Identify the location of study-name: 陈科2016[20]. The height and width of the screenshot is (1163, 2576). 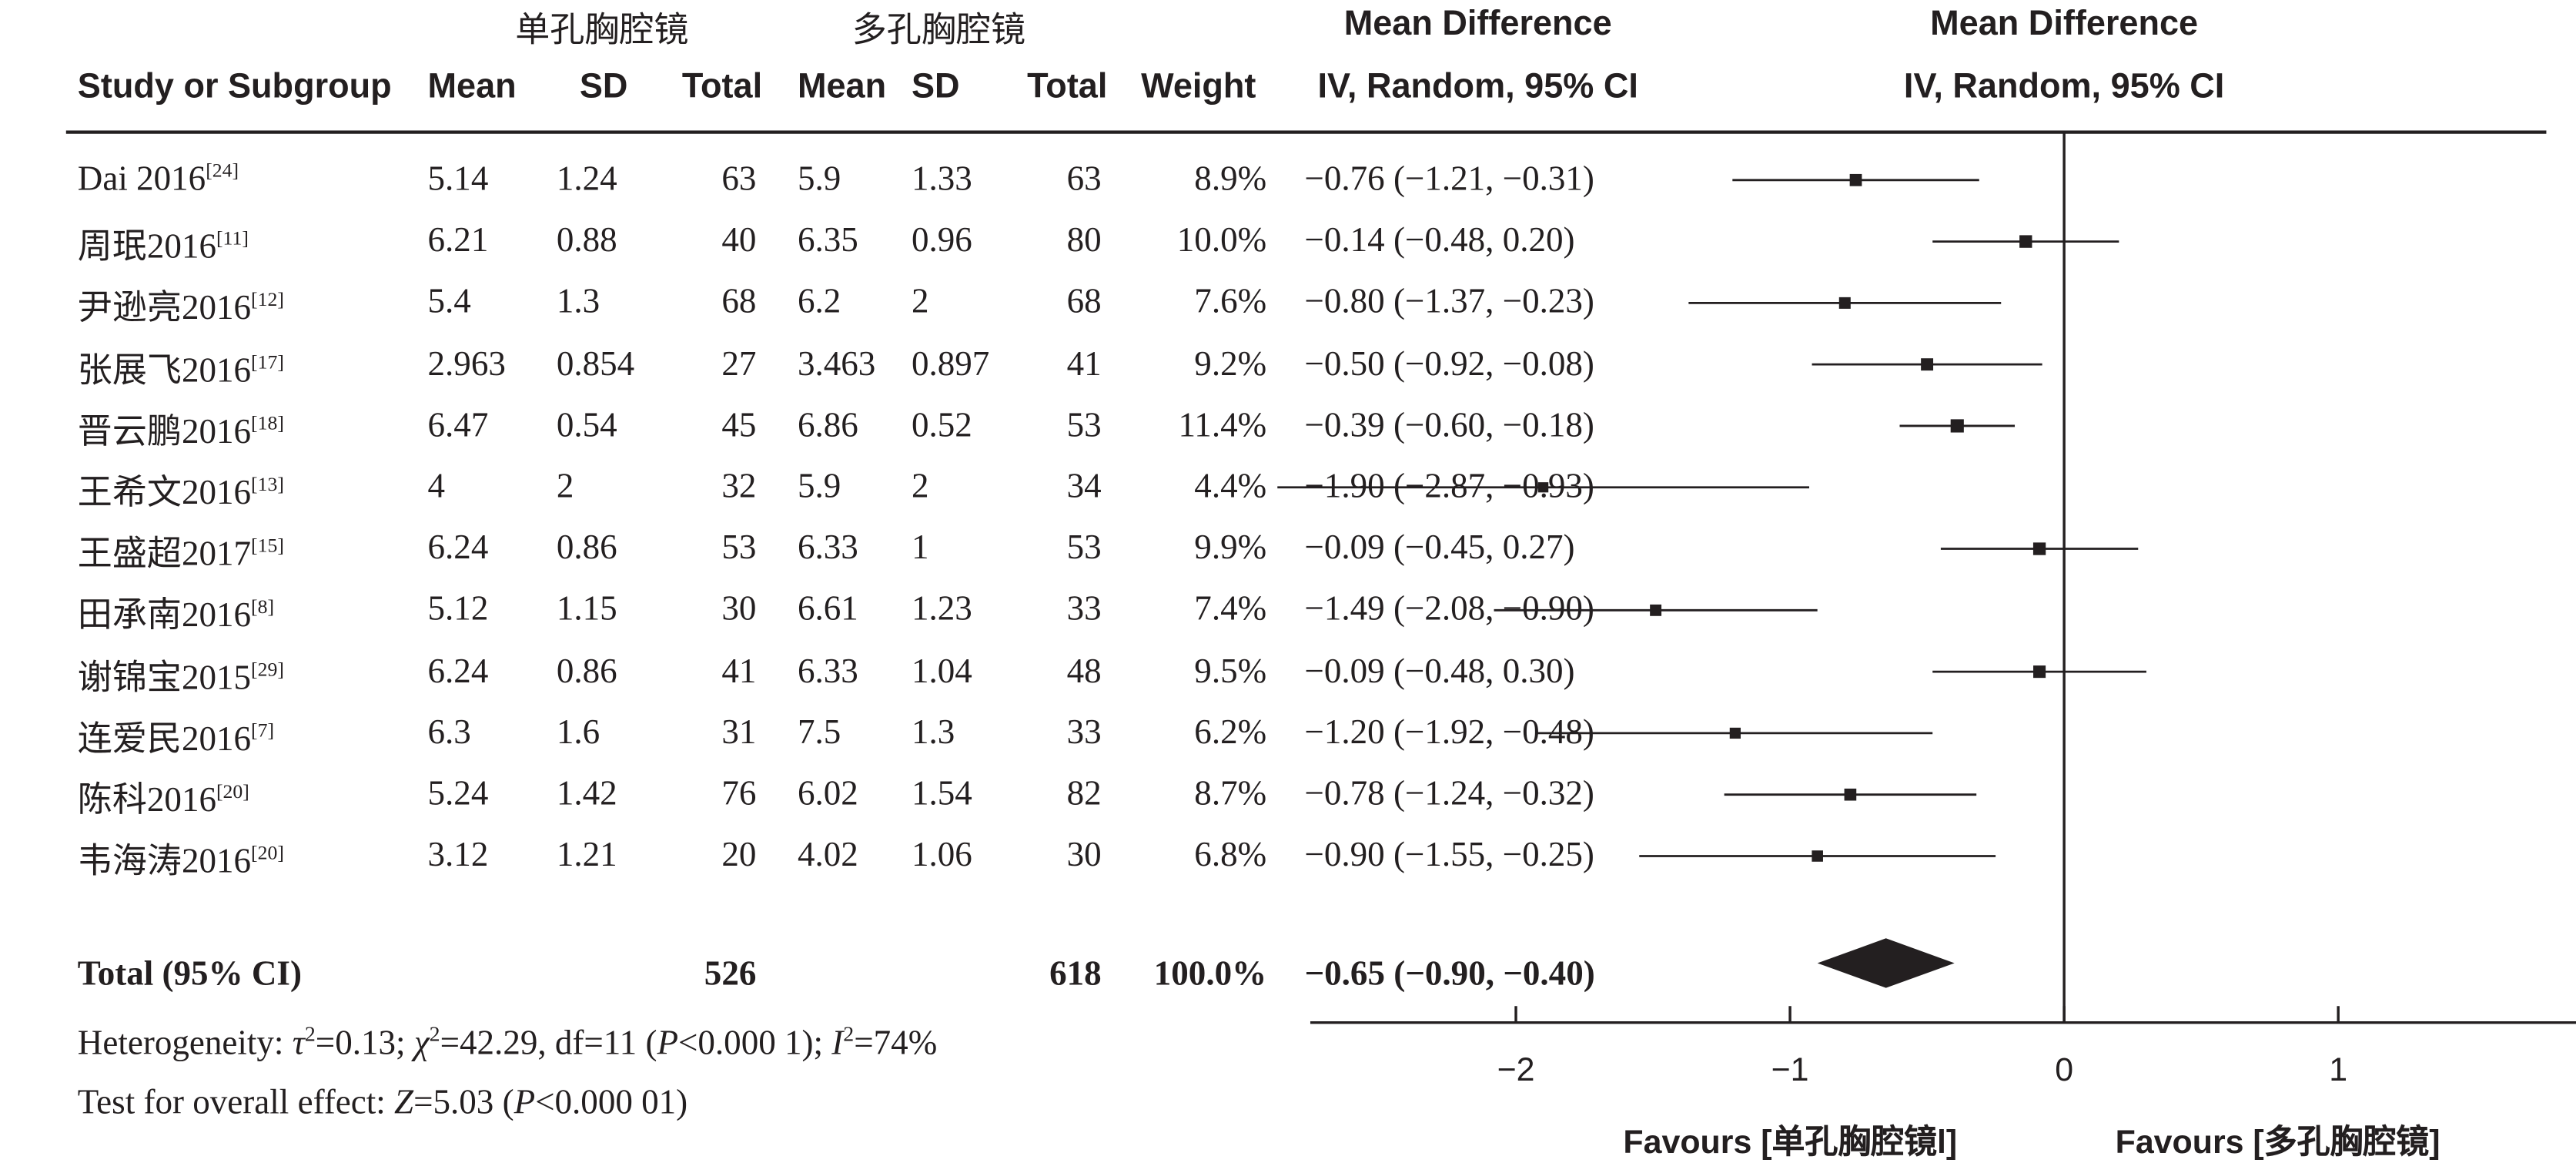
(163, 798).